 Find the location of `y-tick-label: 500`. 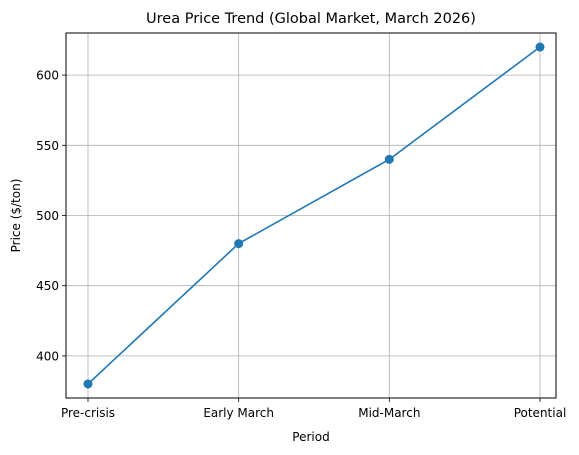

y-tick-label: 500 is located at coordinates (47, 216).